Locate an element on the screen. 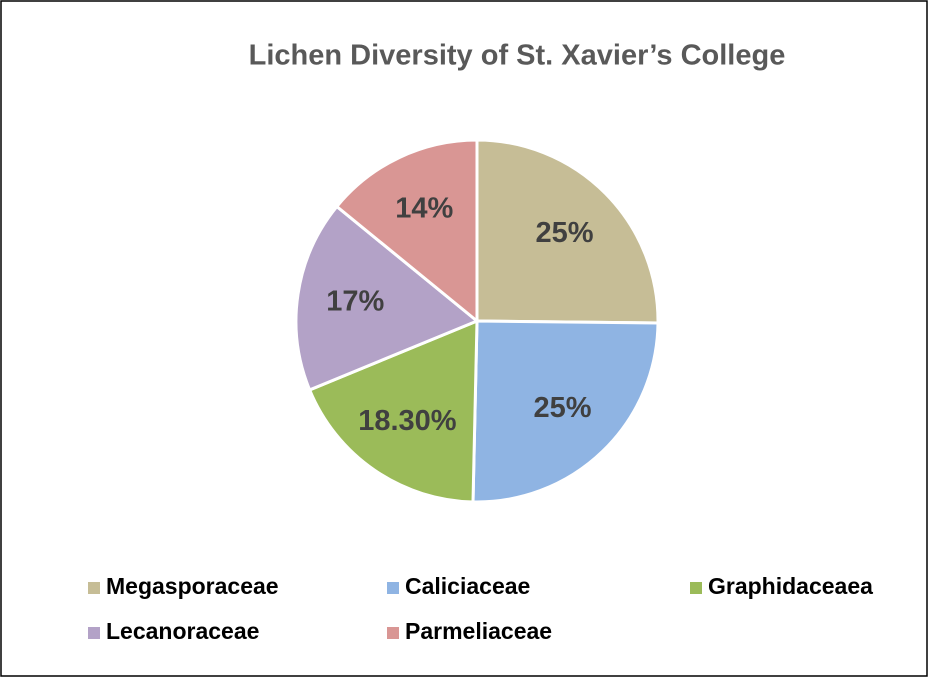 This screenshot has width=928, height=677. data-label: 18.30% is located at coordinates (407, 421).